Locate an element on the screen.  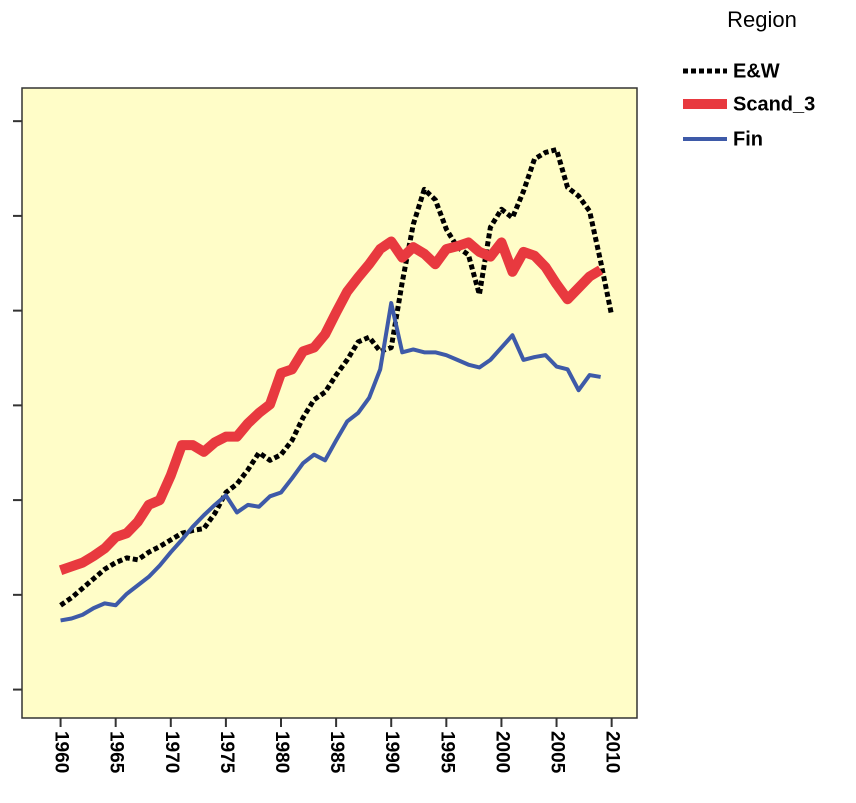
x-tick-label: 1960 is located at coordinates (61, 752).